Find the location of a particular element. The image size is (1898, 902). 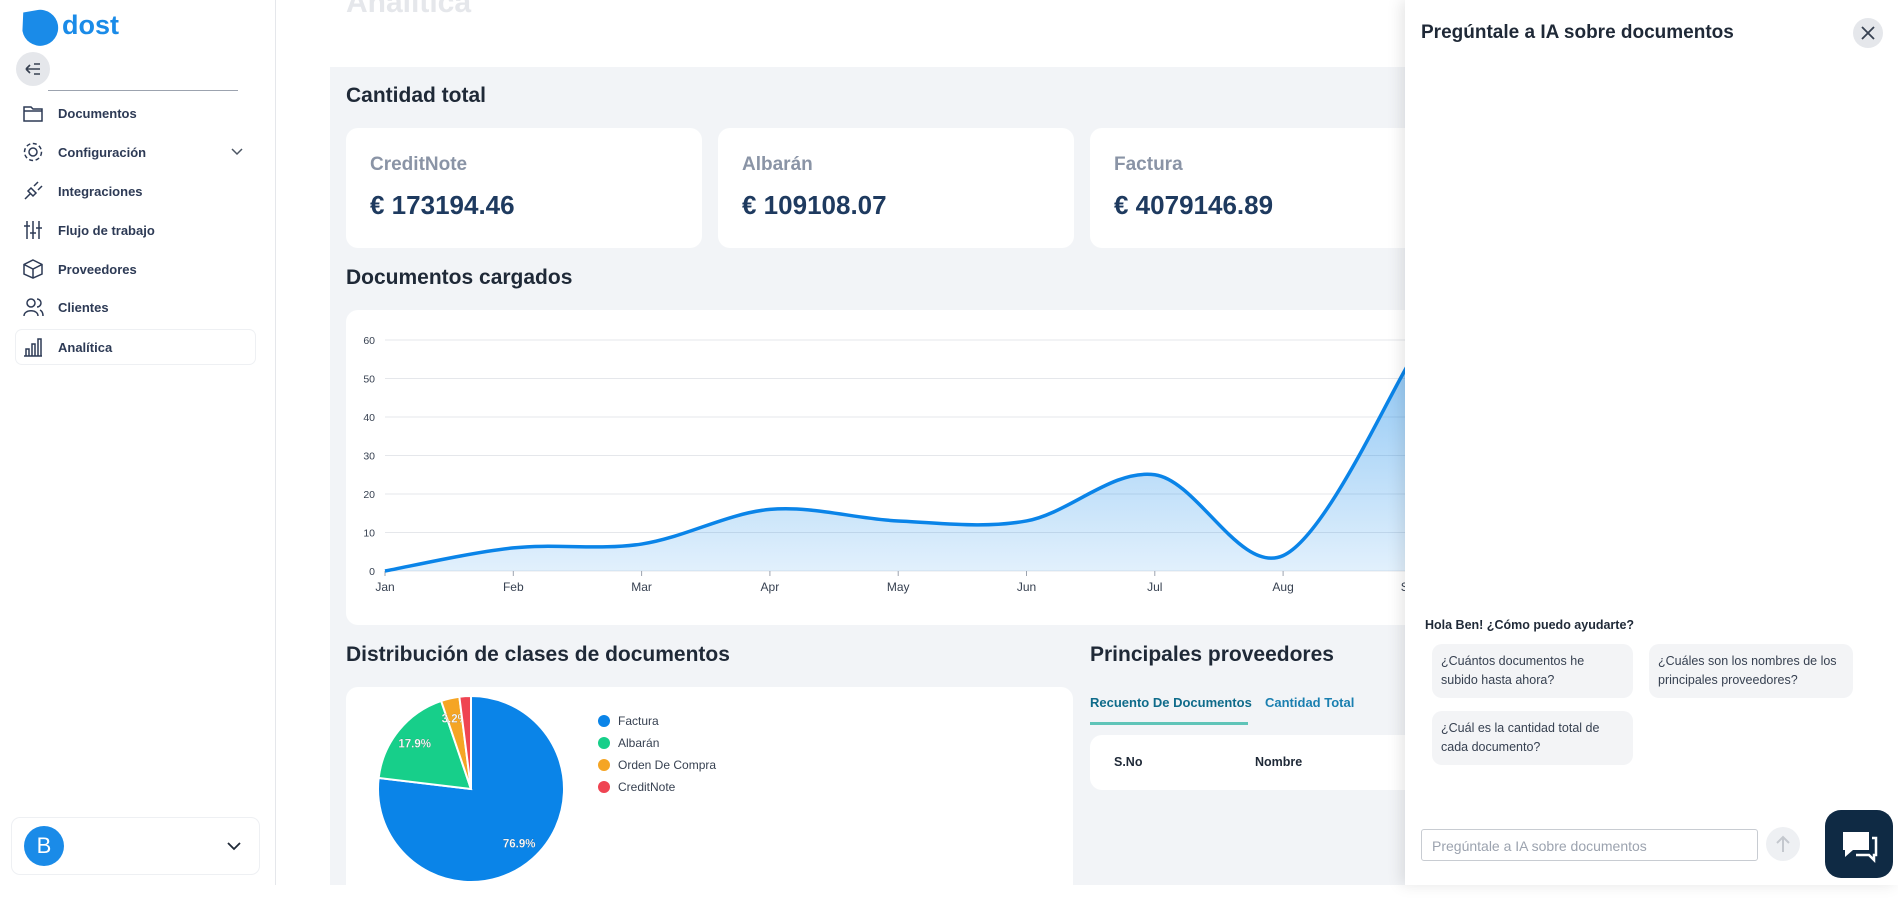

y-tick-label: 50 is located at coordinates (369, 380).